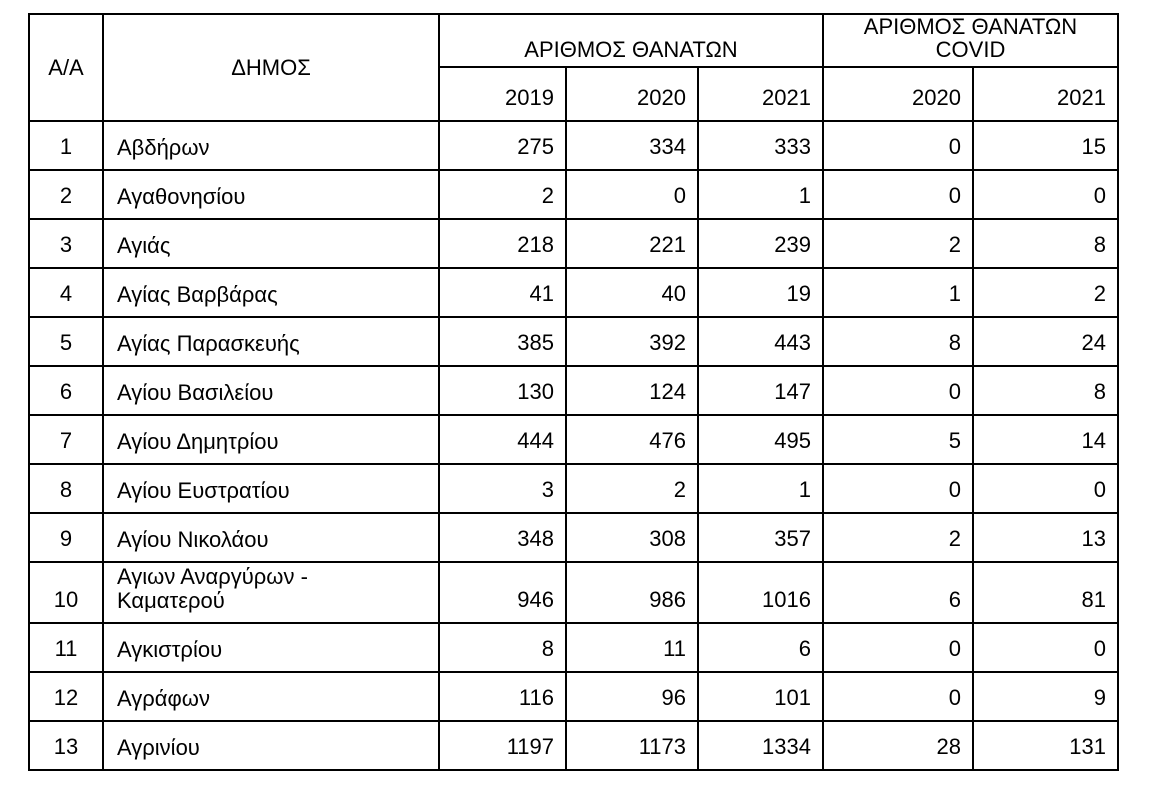 Image resolution: width=1149 pixels, height=809 pixels. I want to click on deaths-2021-cell: 357, so click(760, 537).